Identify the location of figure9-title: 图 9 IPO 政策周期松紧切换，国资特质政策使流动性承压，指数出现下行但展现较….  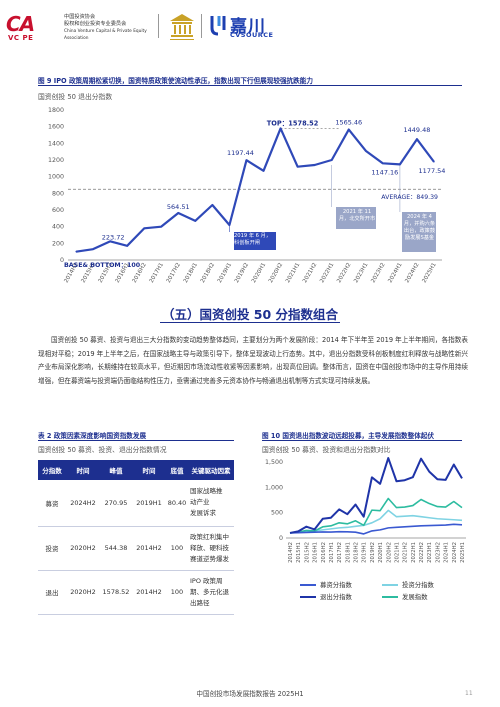
(175, 81).